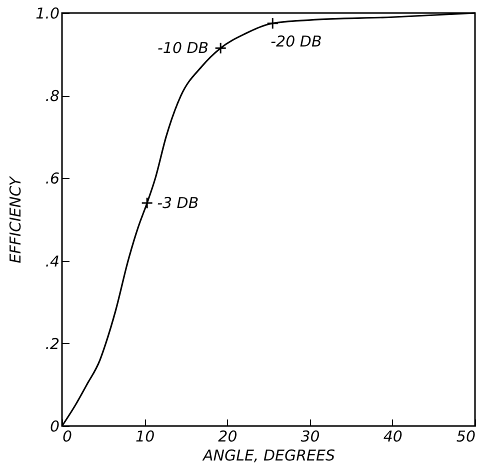  What do you see at coordinates (269, 455) in the screenshot?
I see `x-axis-title: ANGLE, DEGREES` at bounding box center [269, 455].